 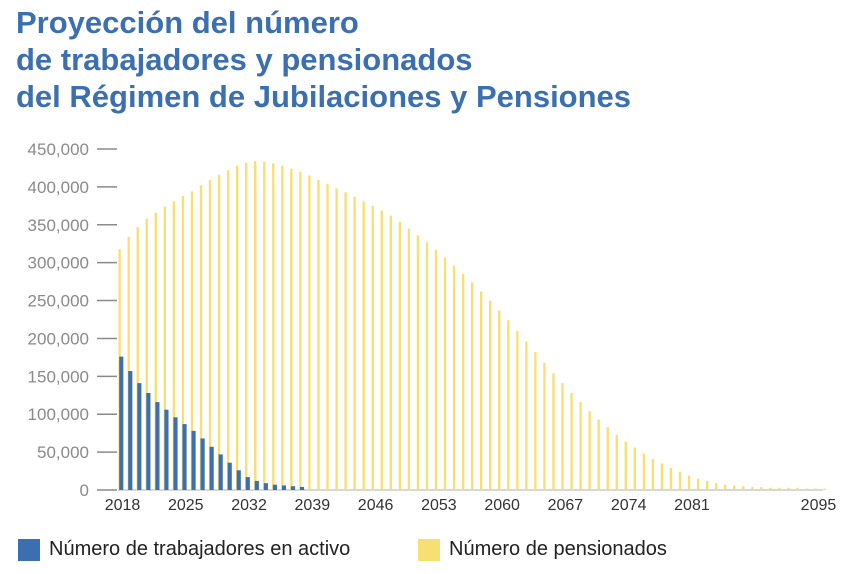 I want to click on x-tick-label: 2095, so click(x=819, y=505).